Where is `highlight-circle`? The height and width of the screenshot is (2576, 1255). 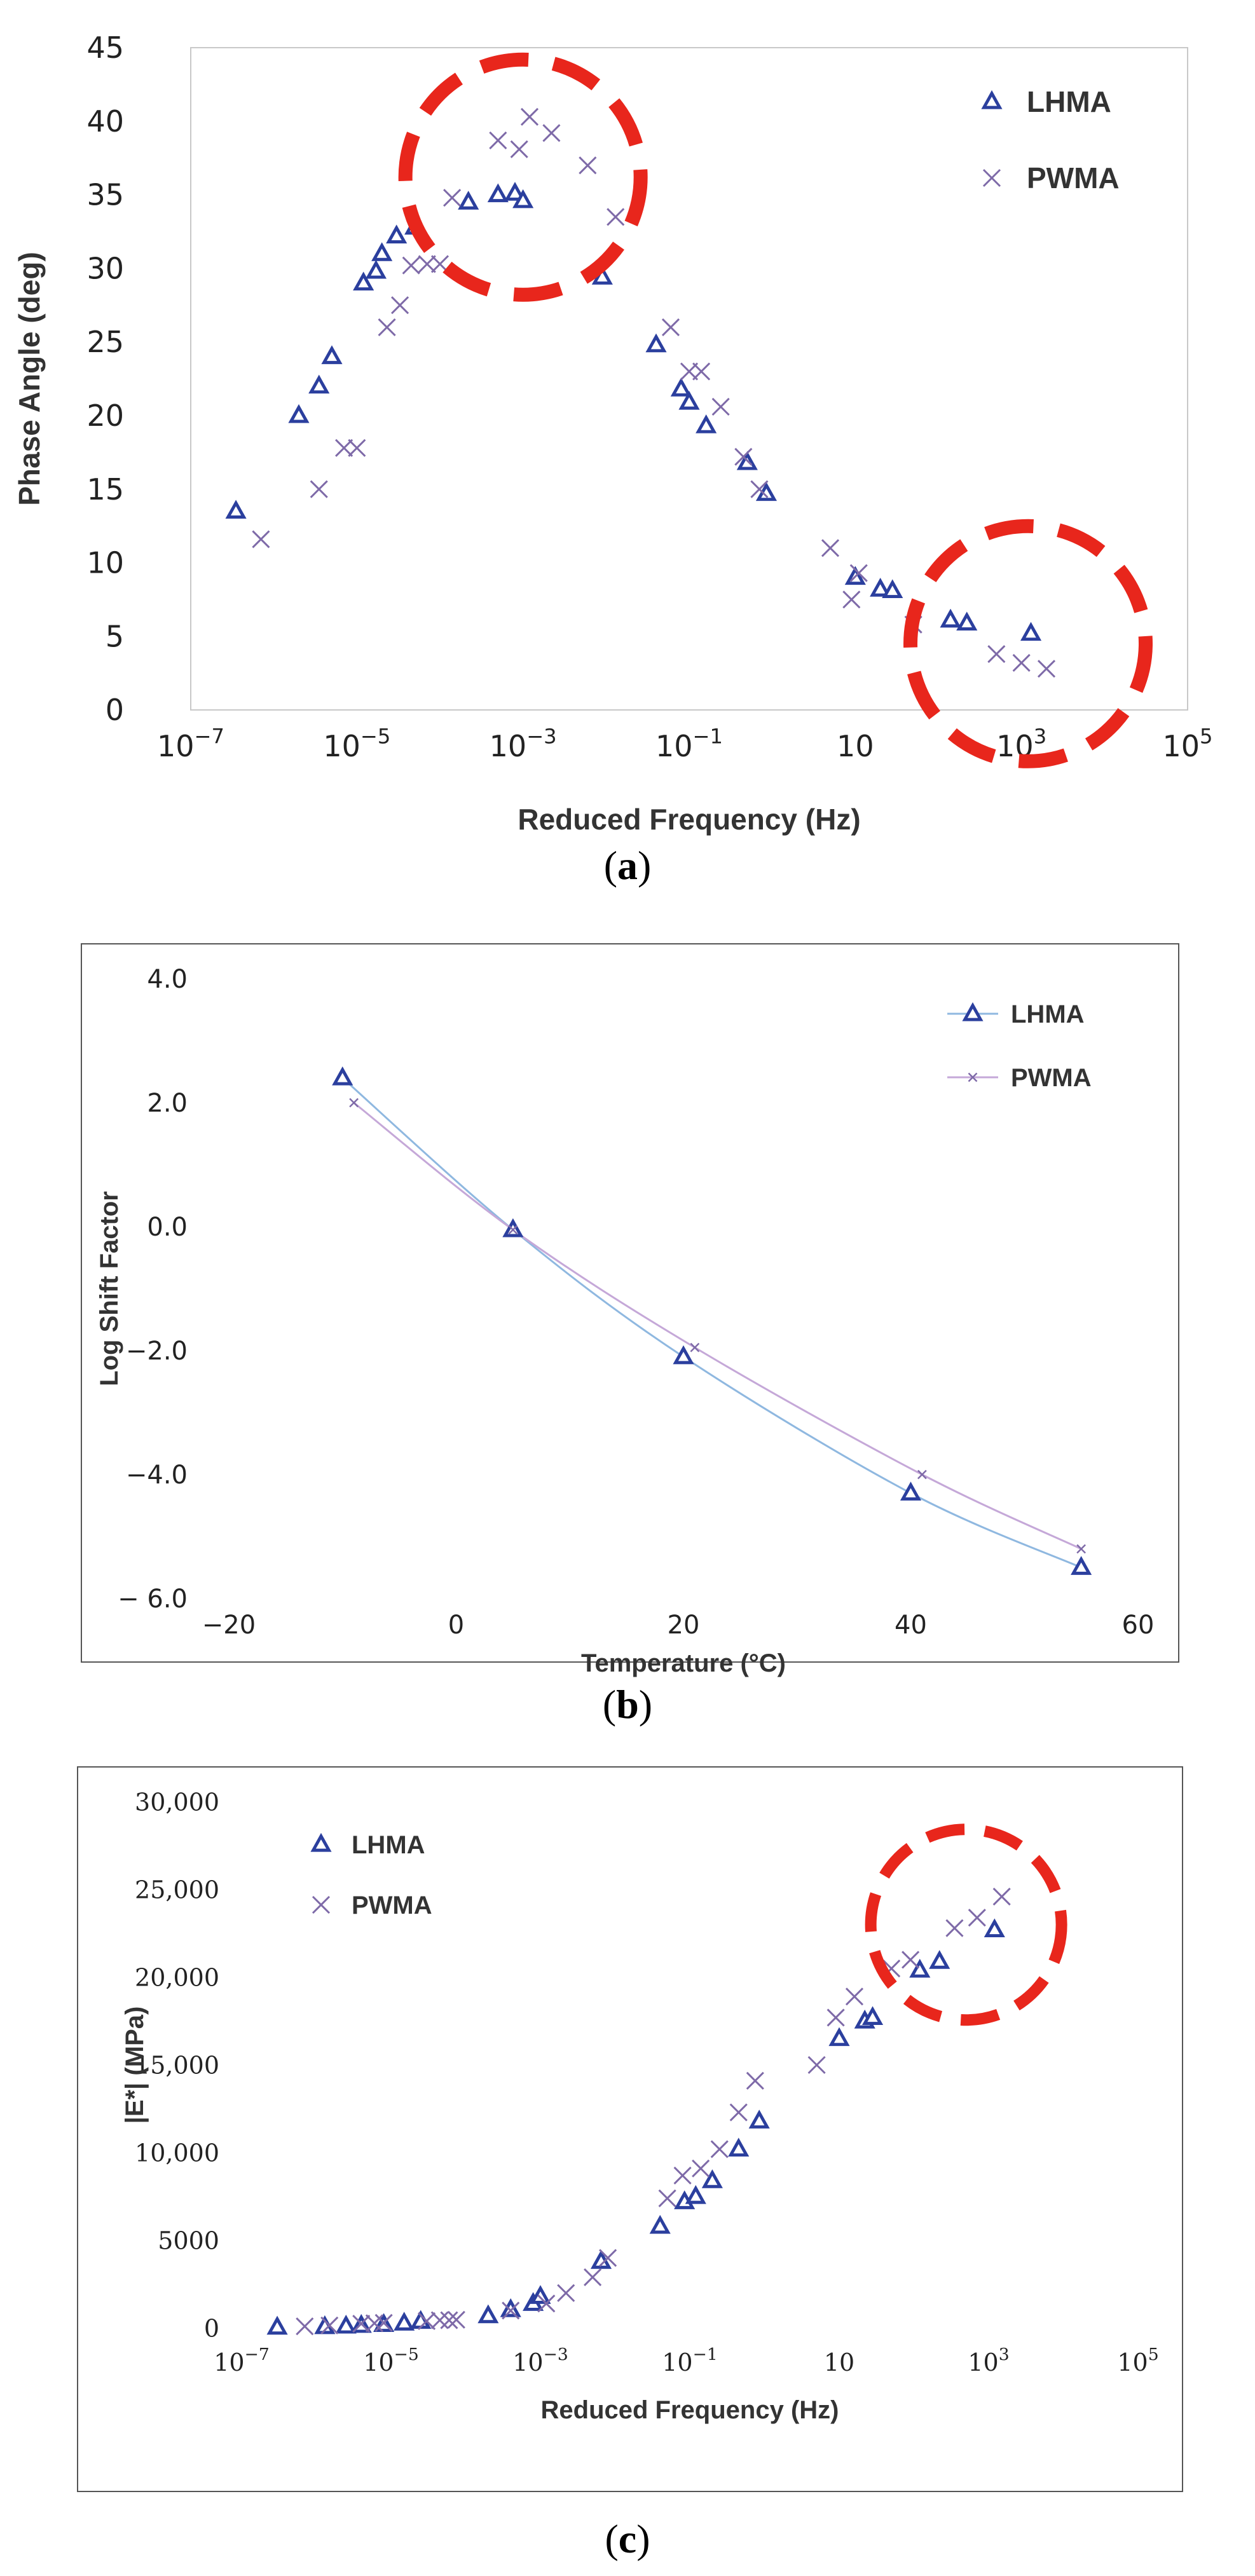 highlight-circle is located at coordinates (523, 177).